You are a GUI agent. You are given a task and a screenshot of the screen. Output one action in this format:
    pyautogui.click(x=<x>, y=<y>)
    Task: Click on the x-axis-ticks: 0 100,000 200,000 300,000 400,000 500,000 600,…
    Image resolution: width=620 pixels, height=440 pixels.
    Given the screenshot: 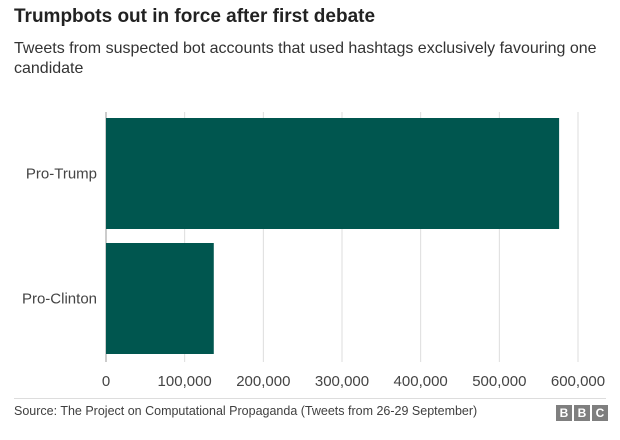 What is the action you would take?
    pyautogui.click(x=353, y=381)
    